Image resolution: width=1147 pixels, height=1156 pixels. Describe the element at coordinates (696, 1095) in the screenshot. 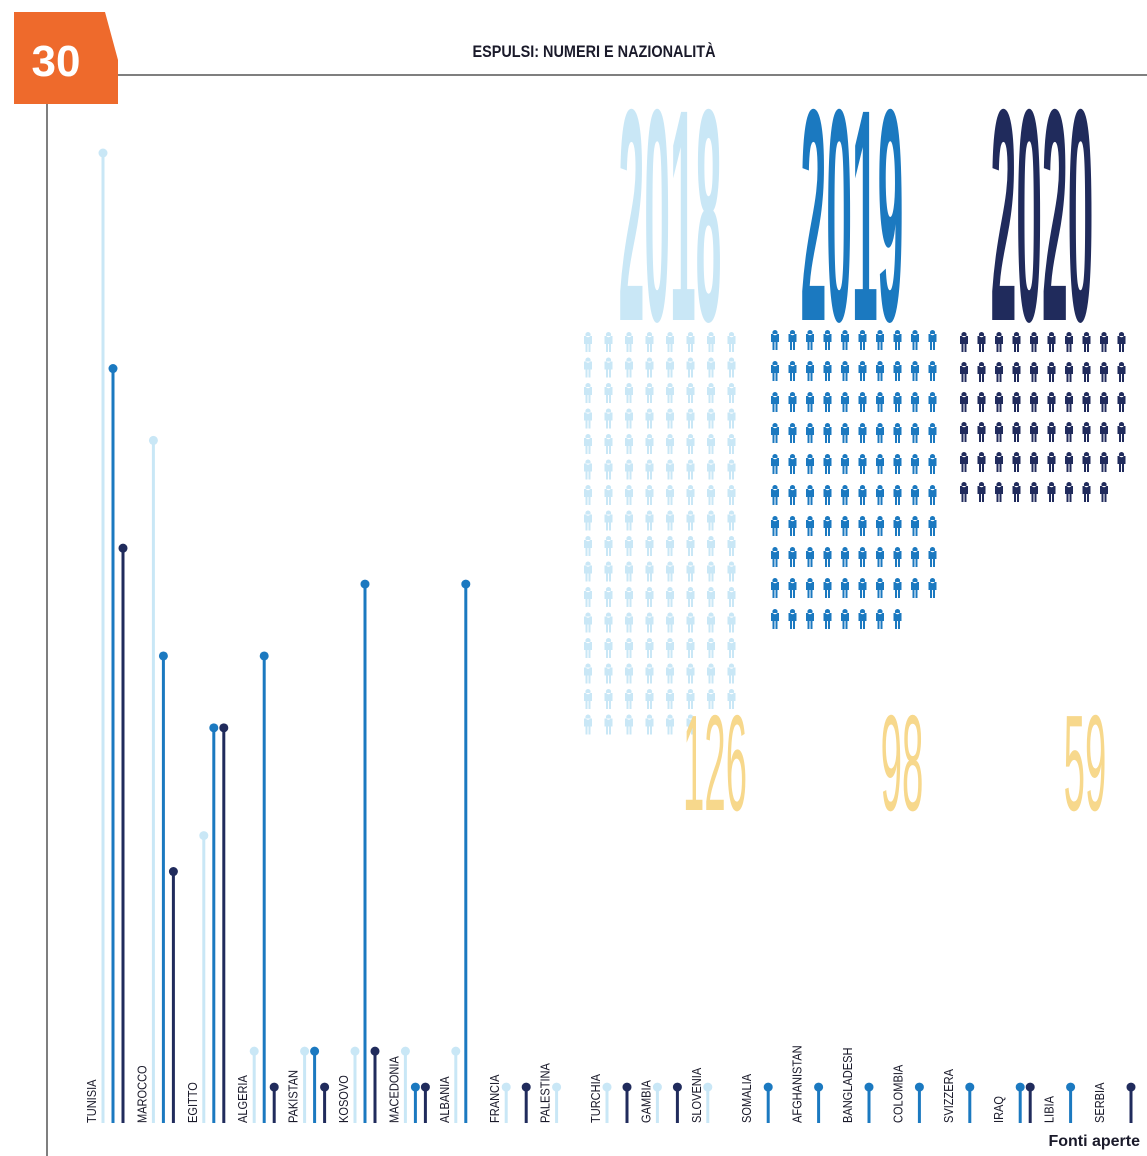

I see `category-label: SLOVENIA` at that location.